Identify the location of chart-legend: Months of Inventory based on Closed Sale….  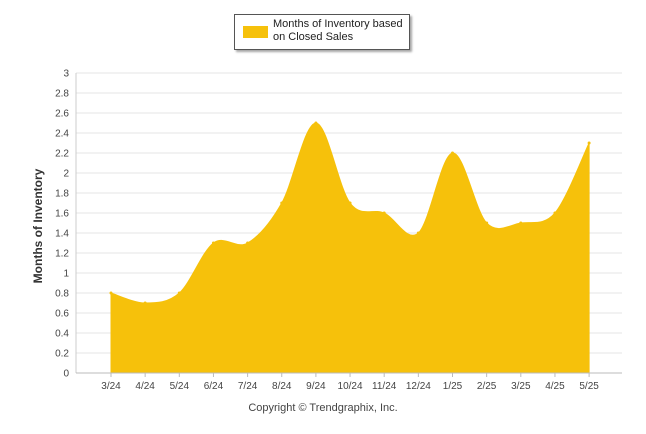
(322, 32).